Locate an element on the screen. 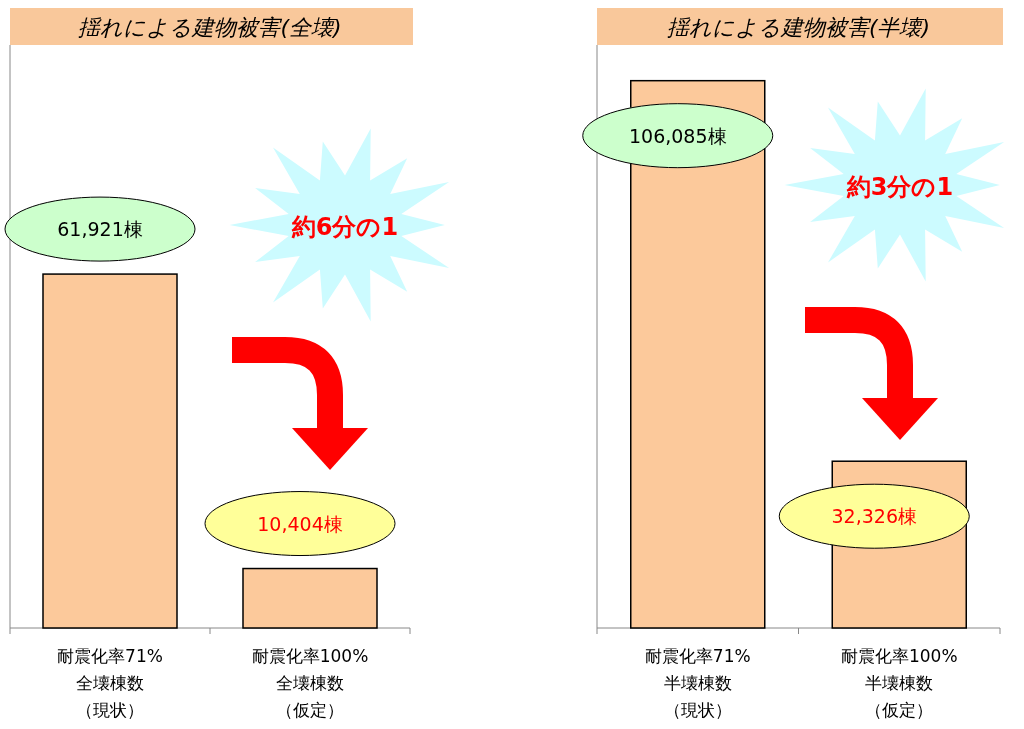 This screenshot has width=1024, height=729. annotation: 約6分の1 is located at coordinates (344, 227).